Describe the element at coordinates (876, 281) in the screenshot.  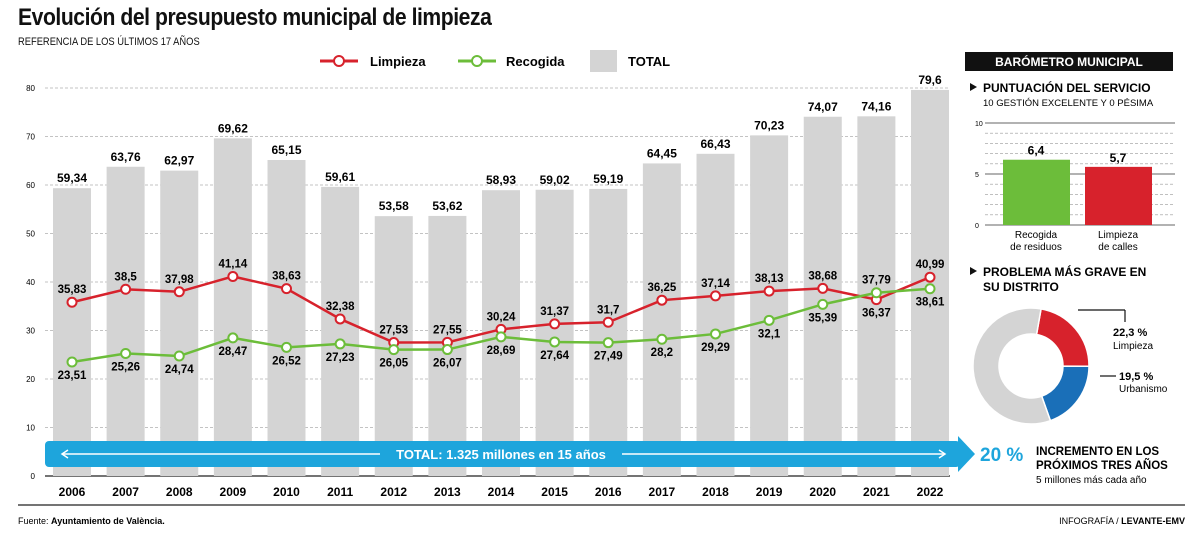
I see `label-recogida: 37,79` at that location.